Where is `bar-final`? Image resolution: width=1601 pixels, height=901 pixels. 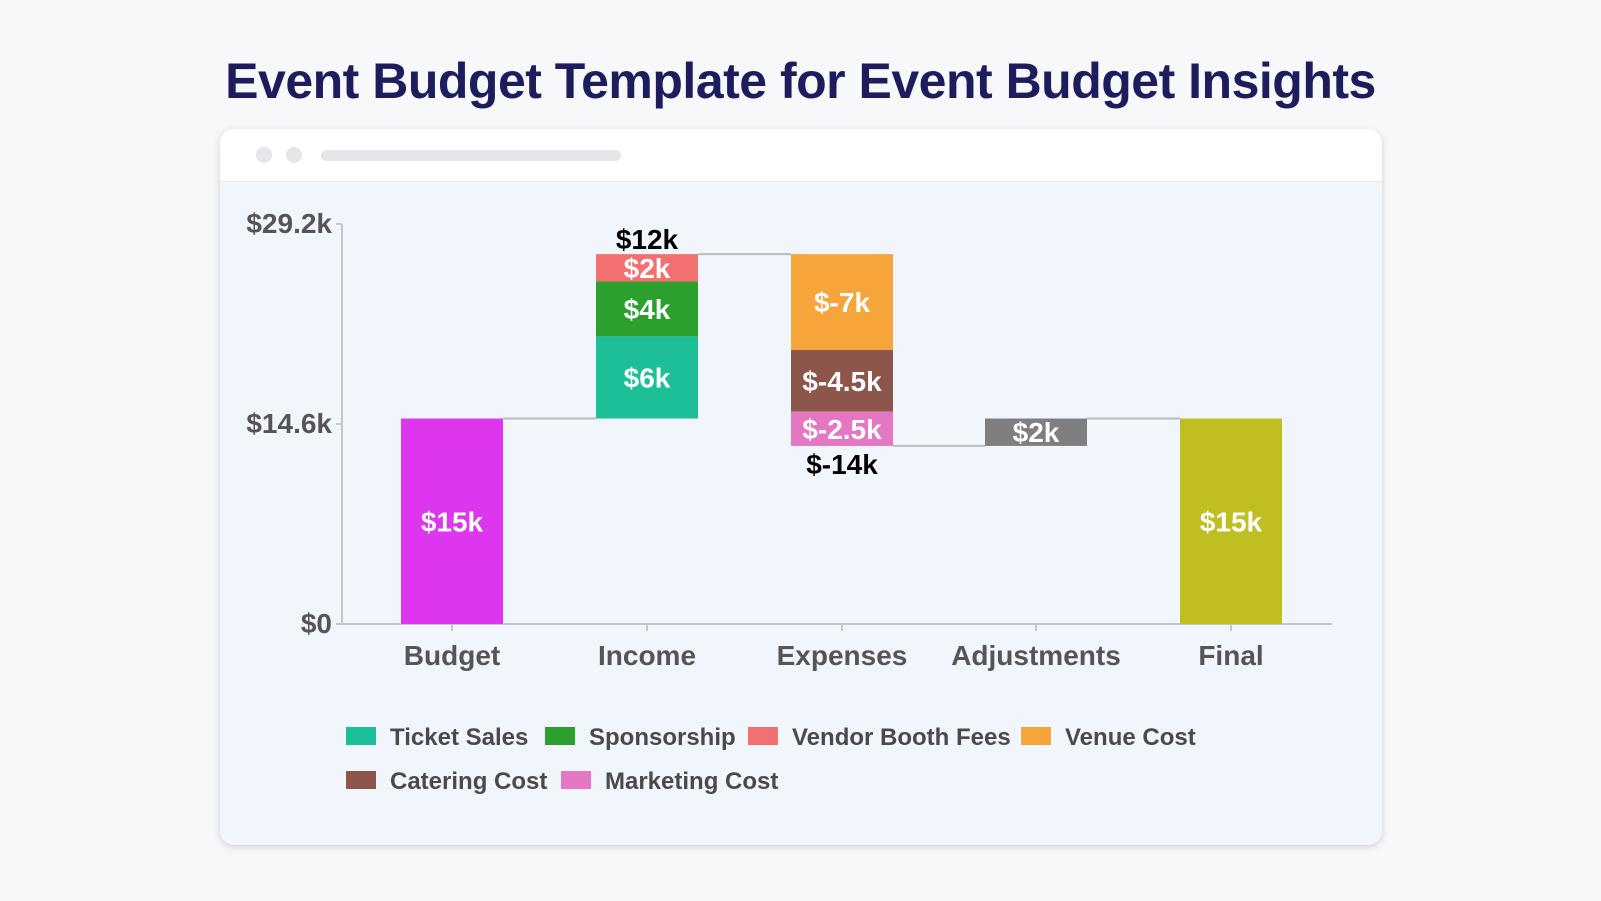
bar-final is located at coordinates (1231, 521).